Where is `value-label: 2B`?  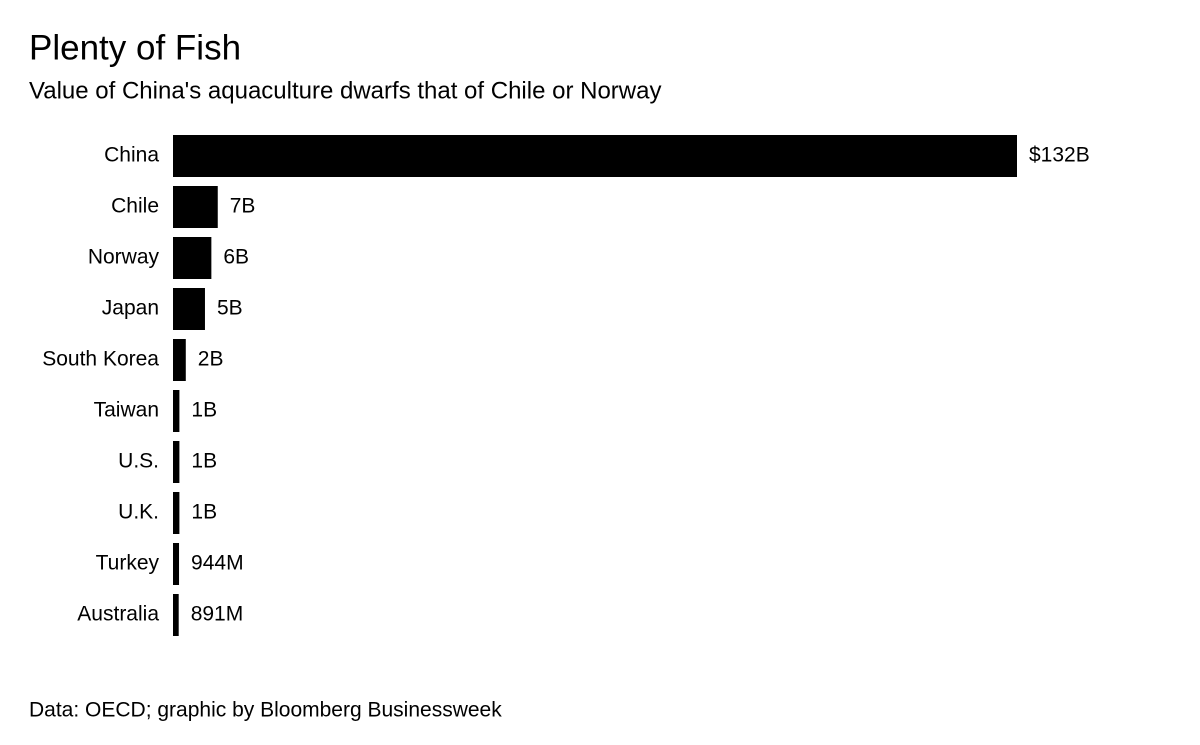 value-label: 2B is located at coordinates (211, 359).